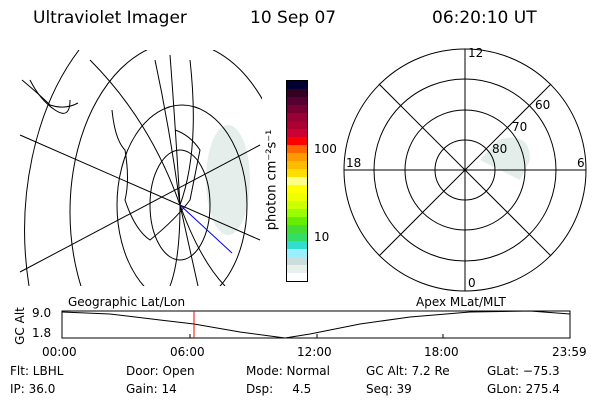 The width and height of the screenshot is (600, 400). I want to click on colorbar-tick-10: 10, so click(322, 237).